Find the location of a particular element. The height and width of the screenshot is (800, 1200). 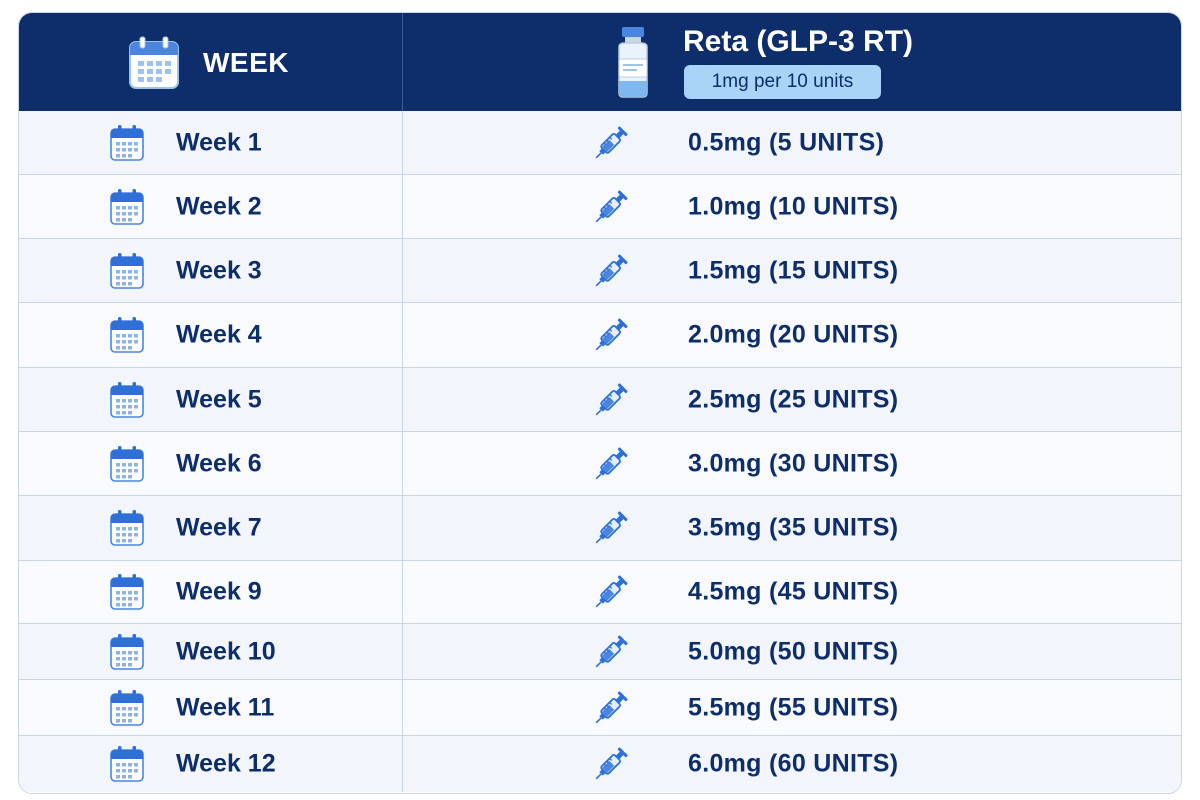

table-row: Week 1 0.5mg (5 UNITS) is located at coordinates (600, 143).